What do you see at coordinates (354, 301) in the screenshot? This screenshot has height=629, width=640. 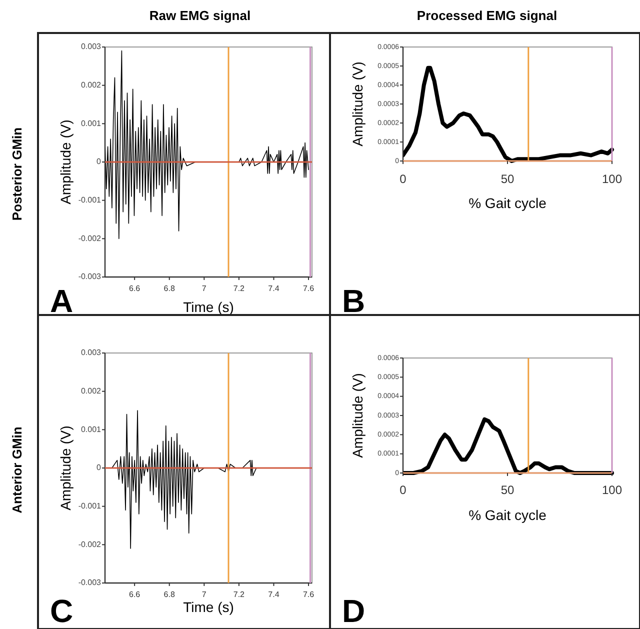 I see `text: B` at bounding box center [354, 301].